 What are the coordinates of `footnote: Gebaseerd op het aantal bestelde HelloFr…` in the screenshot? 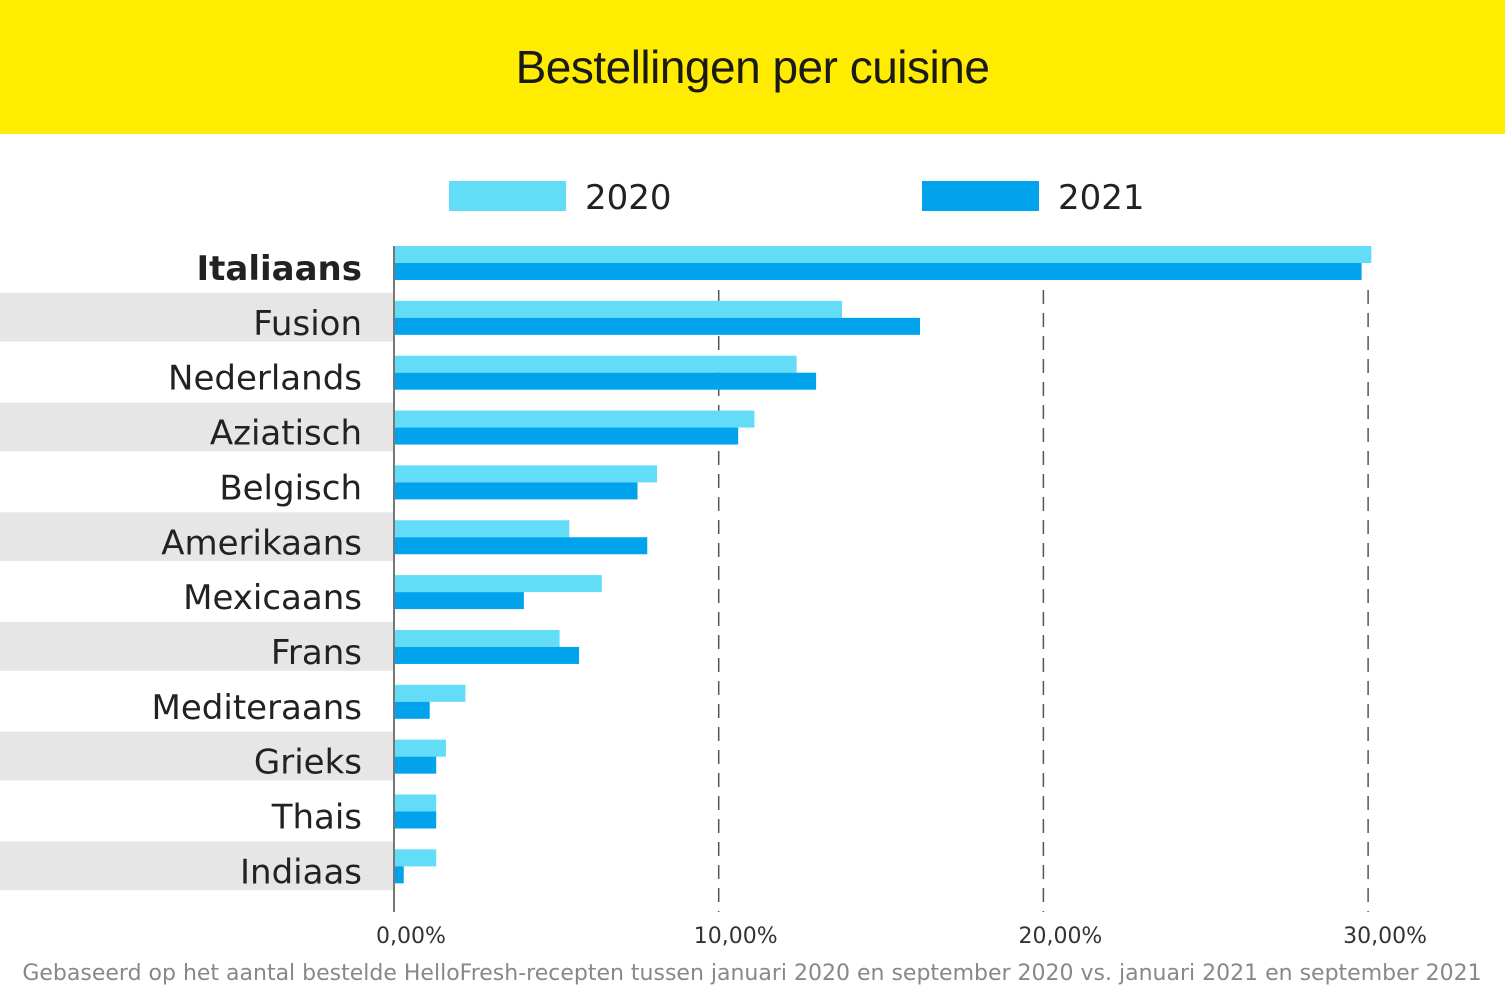 It's located at (751, 973).